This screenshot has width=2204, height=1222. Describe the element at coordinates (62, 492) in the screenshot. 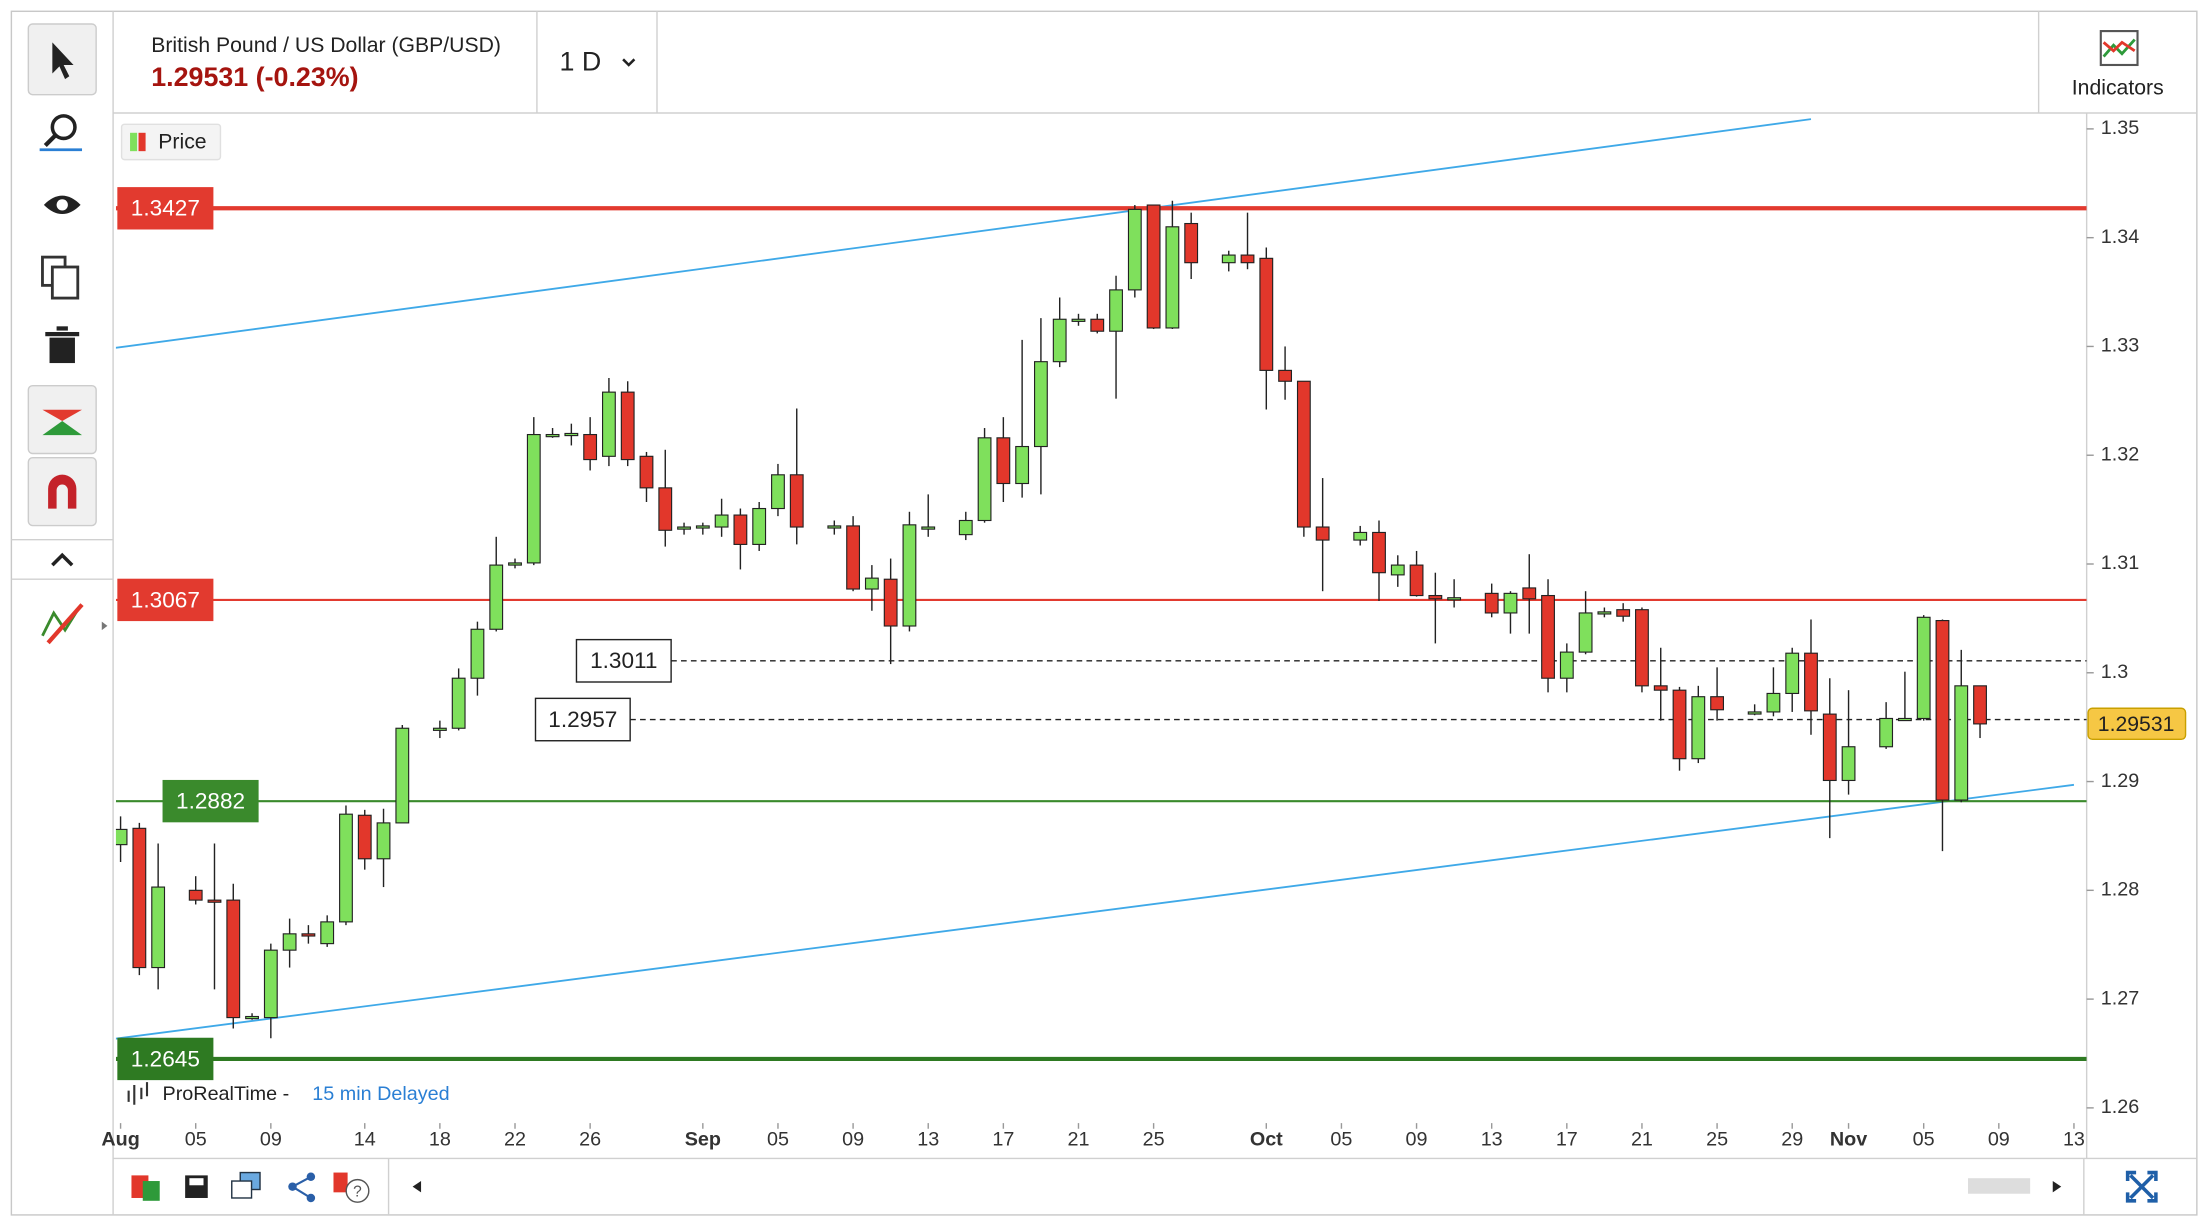

I see `magnet-button` at that location.